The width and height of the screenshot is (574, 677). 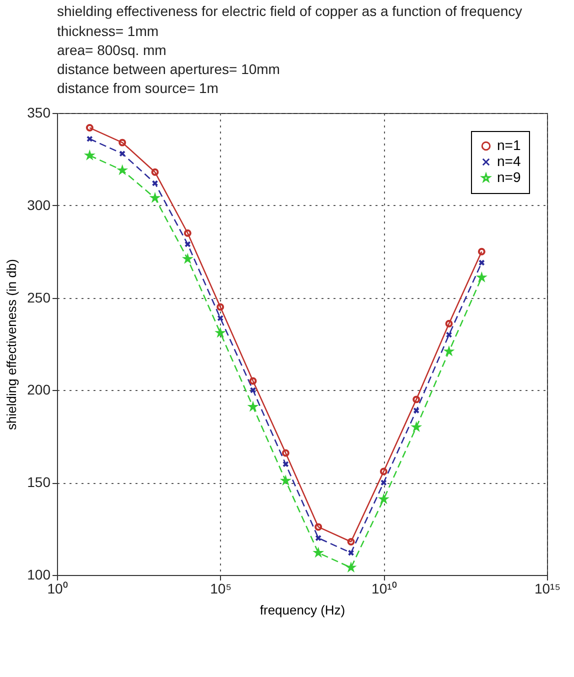 I want to click on legend-label: n=4, so click(x=509, y=161).